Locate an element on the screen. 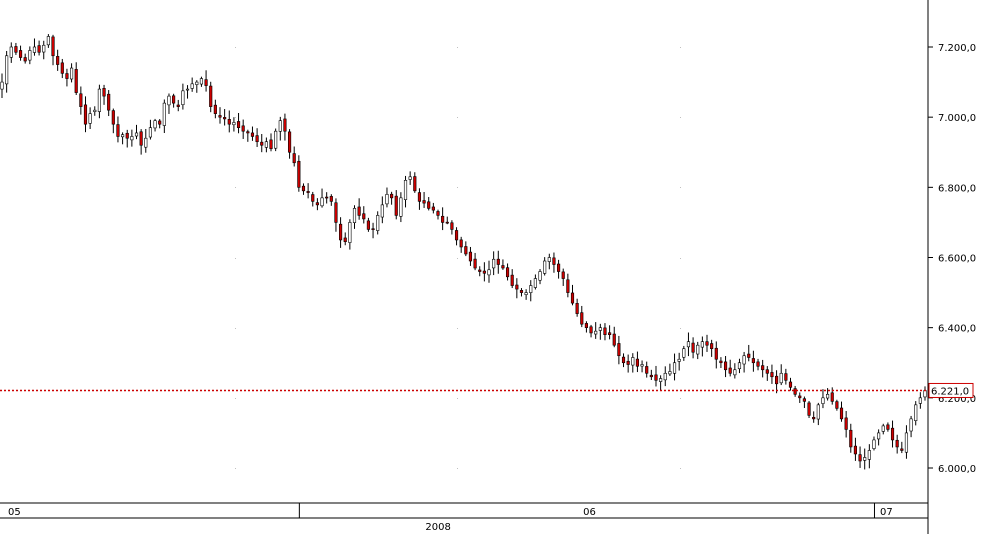 The image size is (981, 534). y-tick-label: 6.000,0 is located at coordinates (957, 469).